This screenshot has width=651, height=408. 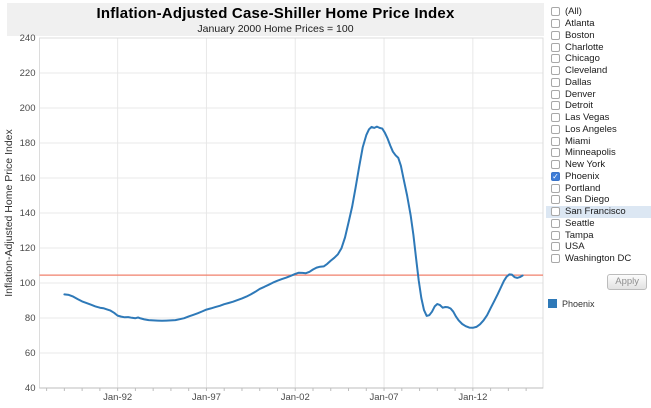 What do you see at coordinates (555, 188) in the screenshot?
I see `checkbox-portland` at bounding box center [555, 188].